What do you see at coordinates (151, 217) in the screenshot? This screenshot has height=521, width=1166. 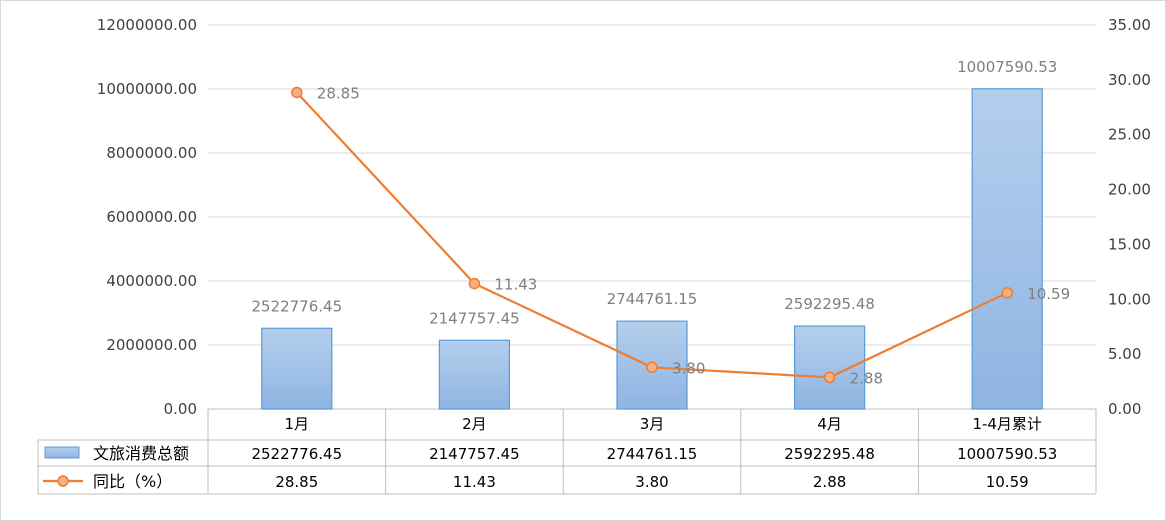 I see `y-left-tick-label: 6000000.00` at bounding box center [151, 217].